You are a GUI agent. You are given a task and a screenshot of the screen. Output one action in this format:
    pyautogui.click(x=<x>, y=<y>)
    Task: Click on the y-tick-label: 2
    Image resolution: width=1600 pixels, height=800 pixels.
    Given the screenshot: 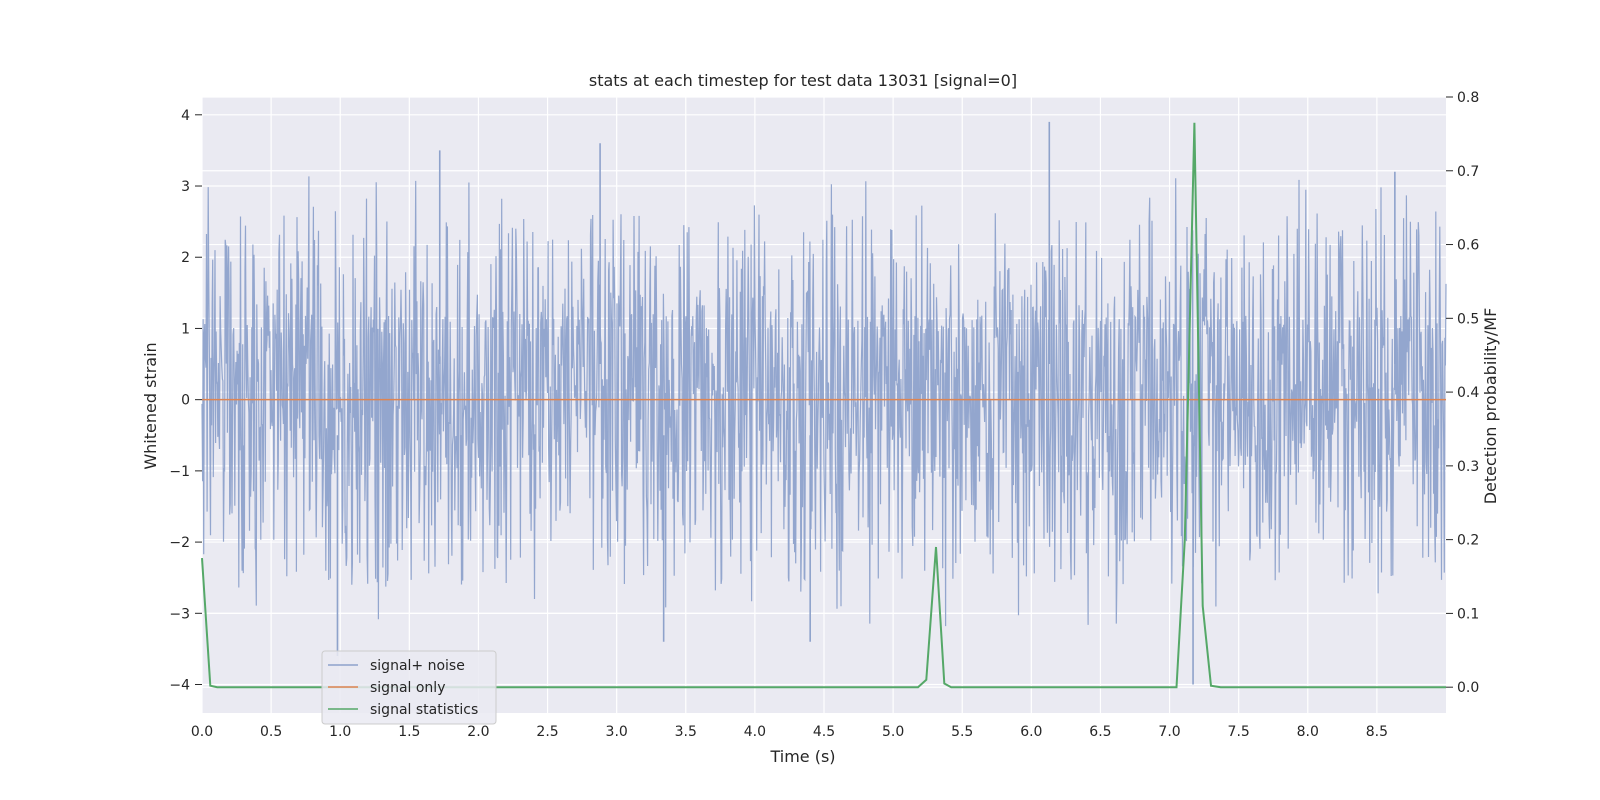 What is the action you would take?
    pyautogui.click(x=185, y=258)
    